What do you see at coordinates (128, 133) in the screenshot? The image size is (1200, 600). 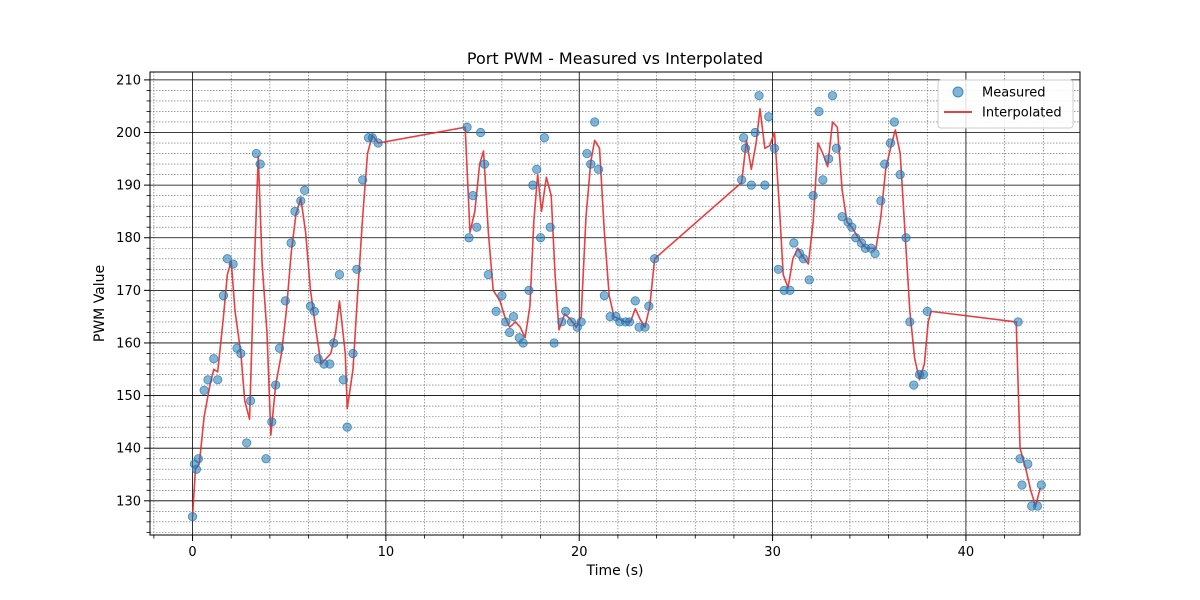 I see `y-tick-label: 200` at bounding box center [128, 133].